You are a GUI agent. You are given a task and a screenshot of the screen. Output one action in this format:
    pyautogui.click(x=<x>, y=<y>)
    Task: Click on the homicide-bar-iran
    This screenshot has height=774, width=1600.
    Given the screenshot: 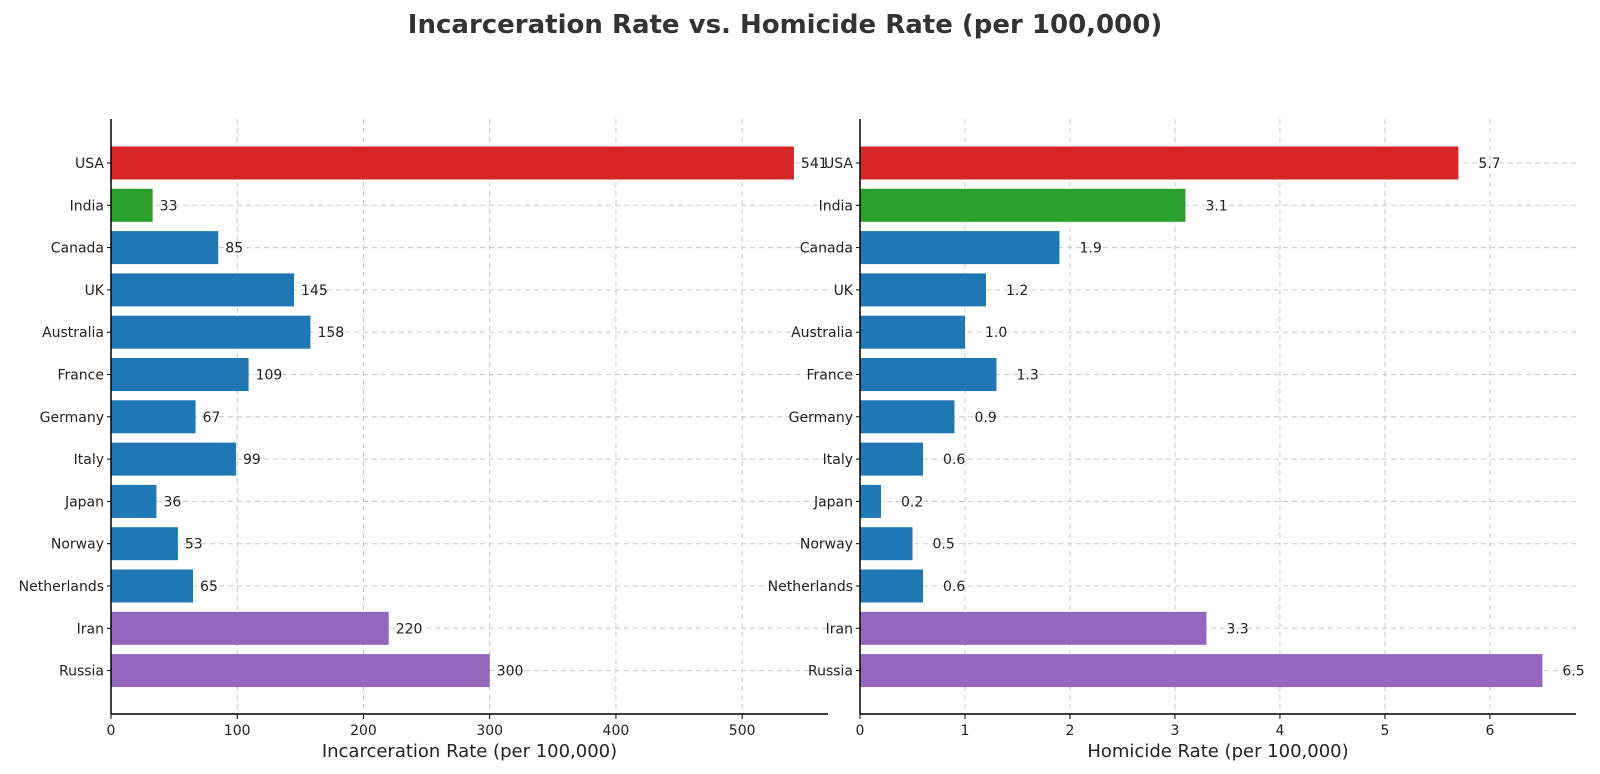 What is the action you would take?
    pyautogui.click(x=1033, y=628)
    